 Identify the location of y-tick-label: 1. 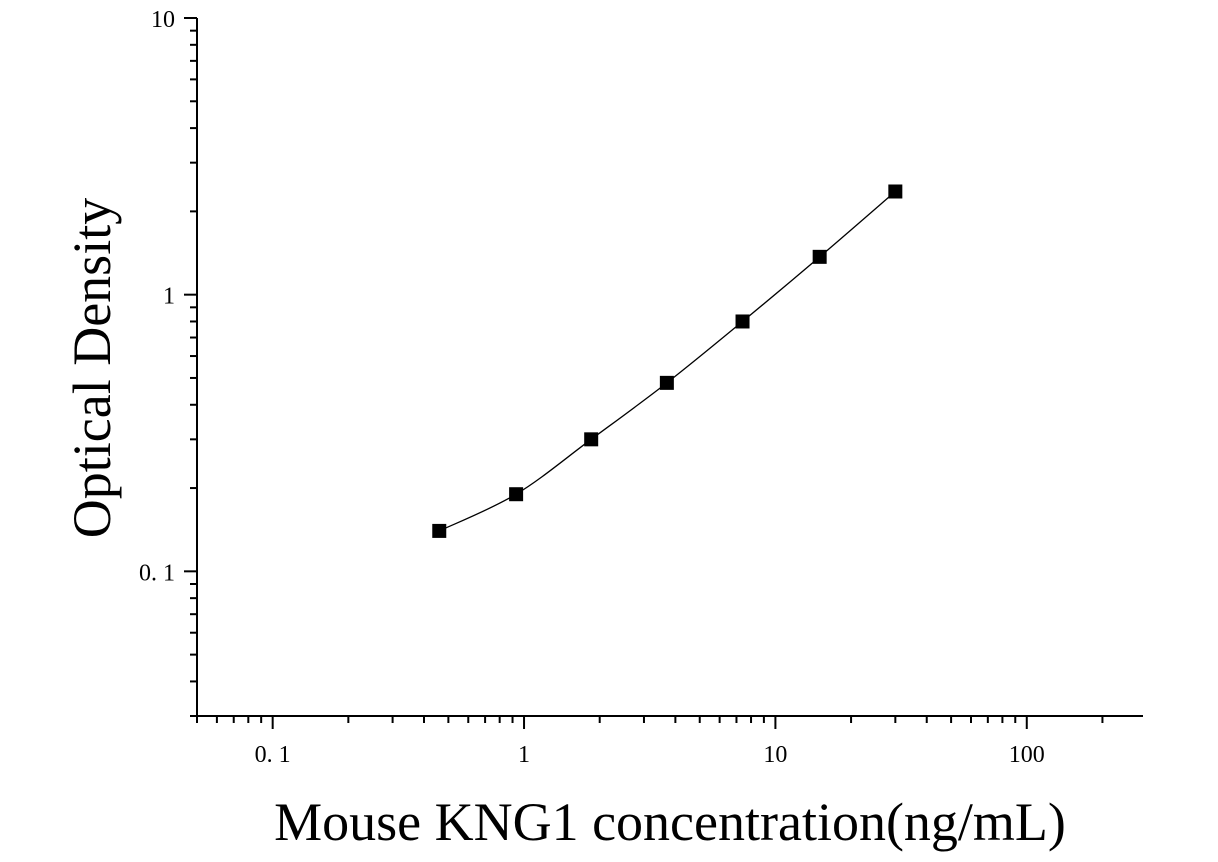
(169, 297).